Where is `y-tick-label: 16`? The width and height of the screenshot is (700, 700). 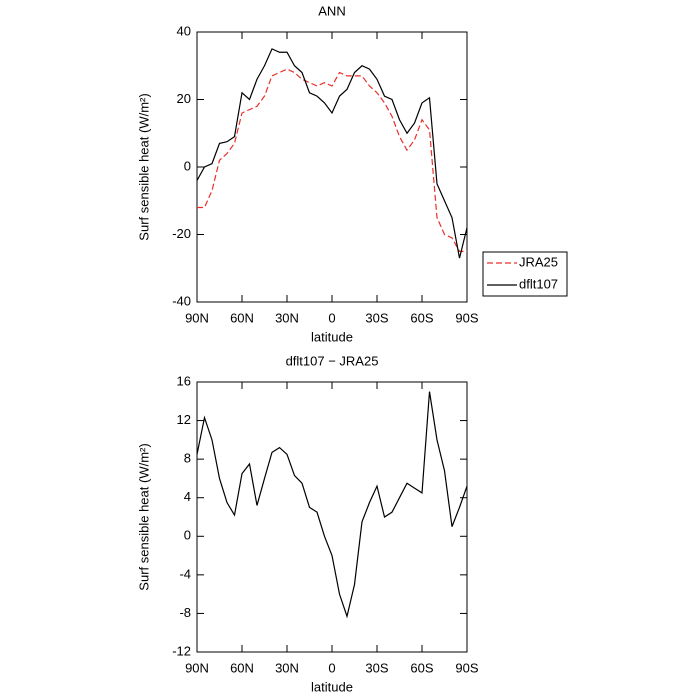 y-tick-label: 16 is located at coordinates (184, 380).